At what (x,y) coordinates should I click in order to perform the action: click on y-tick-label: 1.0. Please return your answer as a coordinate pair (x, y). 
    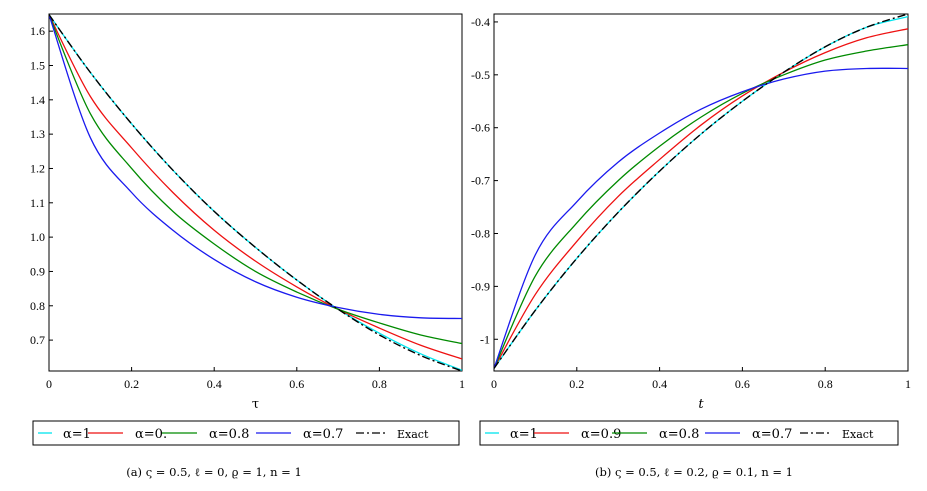
    Looking at the image, I should click on (37, 237).